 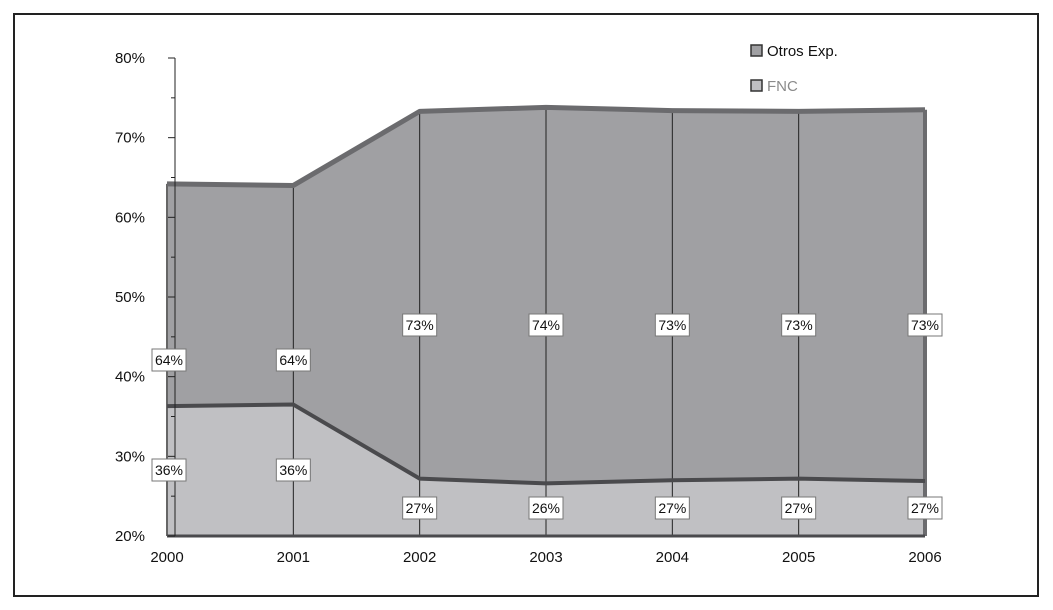 What do you see at coordinates (756, 85) in the screenshot?
I see `legend-swatch-fnc` at bounding box center [756, 85].